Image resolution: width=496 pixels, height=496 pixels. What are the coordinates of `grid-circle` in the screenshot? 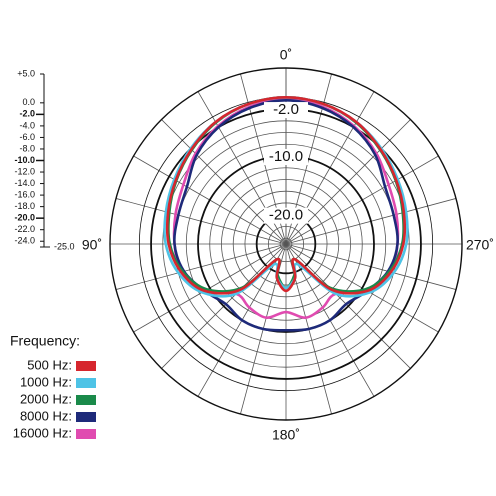 It's located at (286, 244).